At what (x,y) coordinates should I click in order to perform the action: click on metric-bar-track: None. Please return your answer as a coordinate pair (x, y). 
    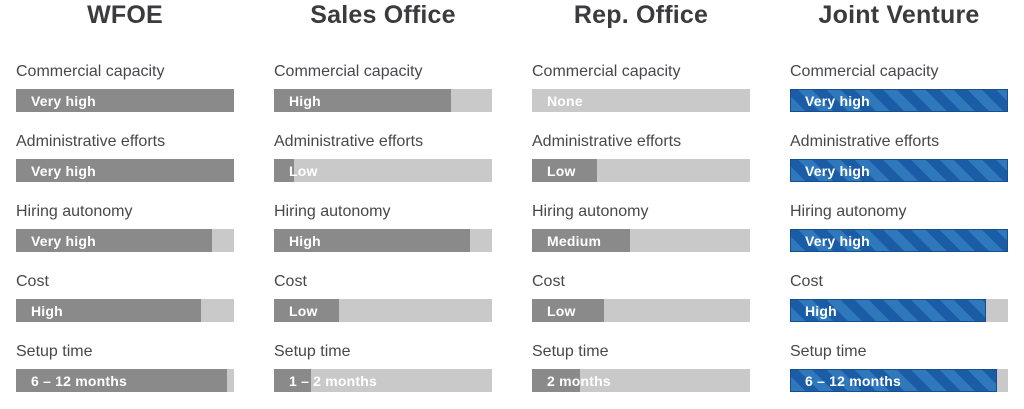
    Looking at the image, I should click on (641, 100).